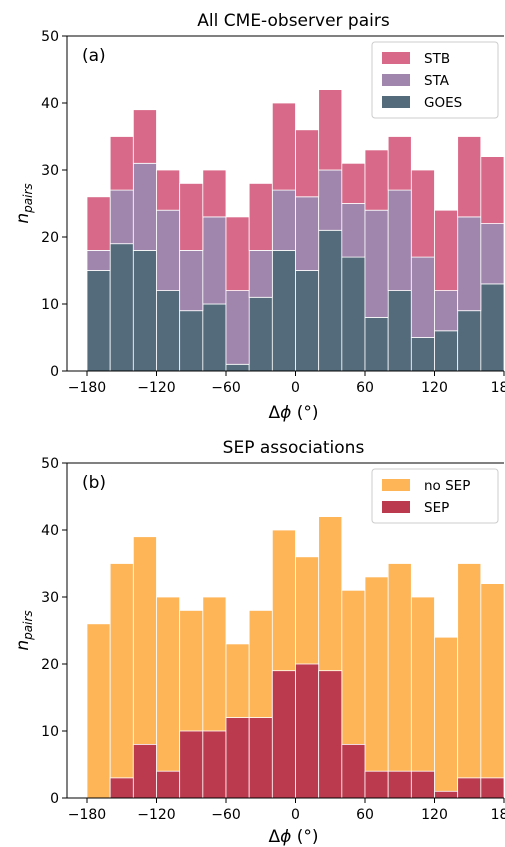  I want to click on legend-label: GOES, so click(443, 103).